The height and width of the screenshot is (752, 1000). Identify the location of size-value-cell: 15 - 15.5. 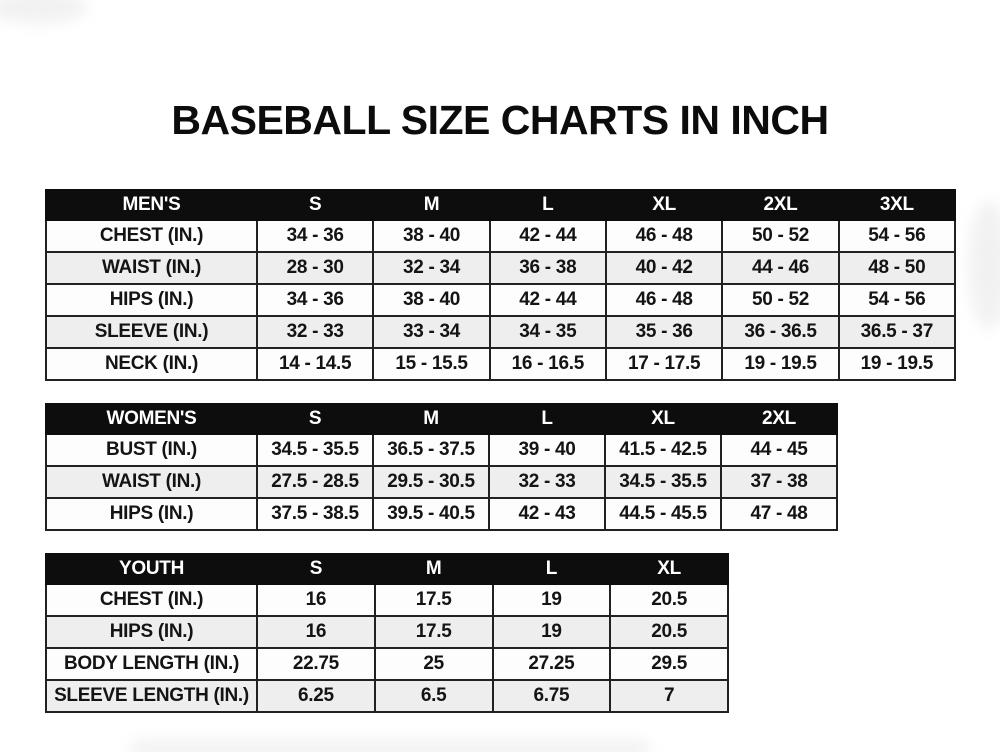
(431, 364).